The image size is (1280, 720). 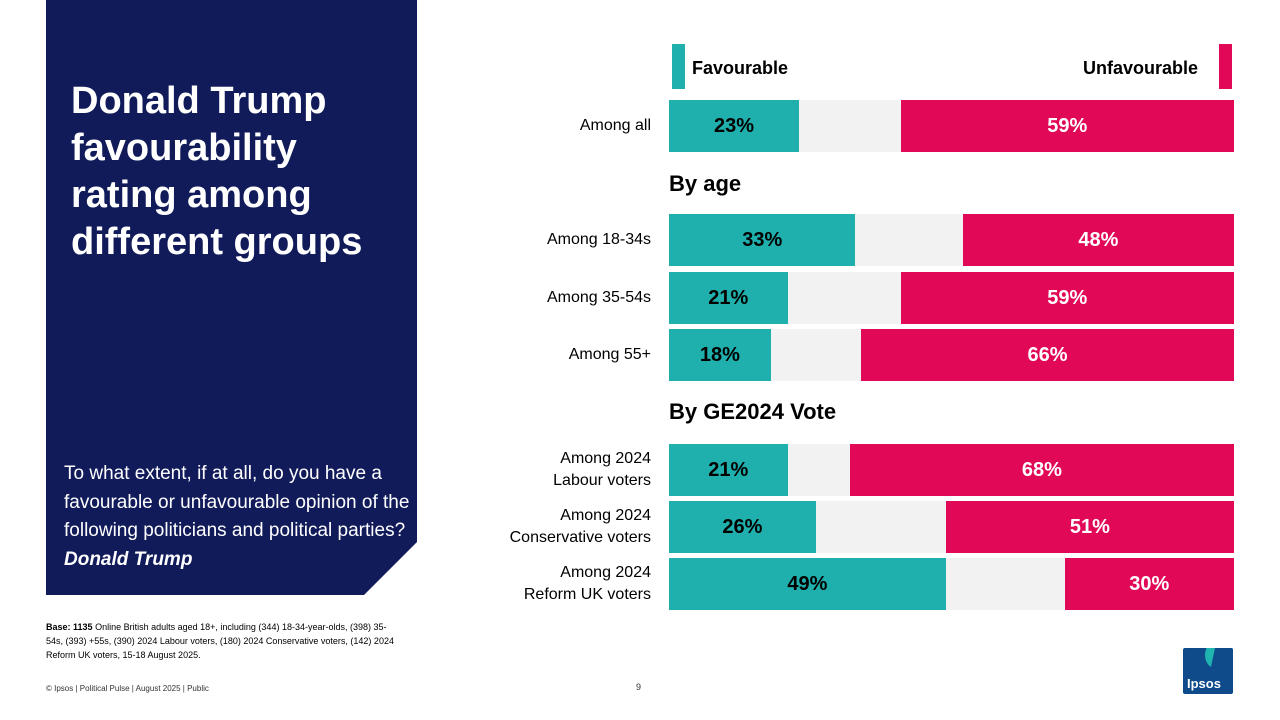 I want to click on row-label: Among 18-34s, so click(x=598, y=239).